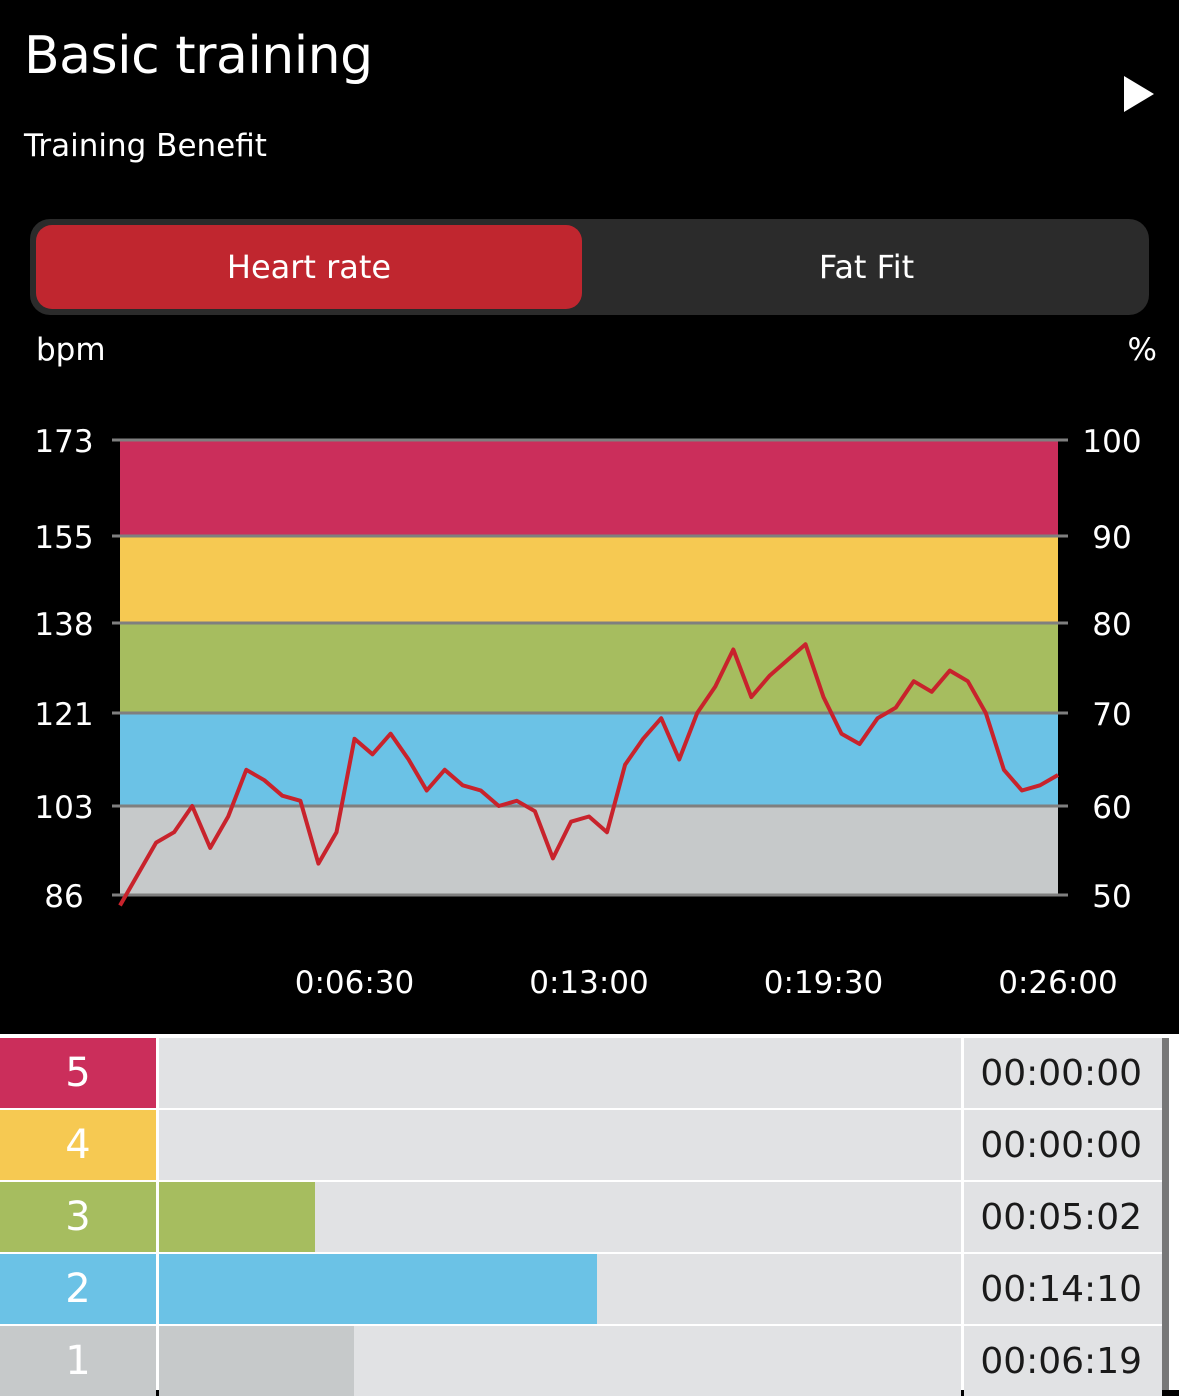  Describe the element at coordinates (63, 442) in the screenshot. I see `y-tick-label: 173` at that location.